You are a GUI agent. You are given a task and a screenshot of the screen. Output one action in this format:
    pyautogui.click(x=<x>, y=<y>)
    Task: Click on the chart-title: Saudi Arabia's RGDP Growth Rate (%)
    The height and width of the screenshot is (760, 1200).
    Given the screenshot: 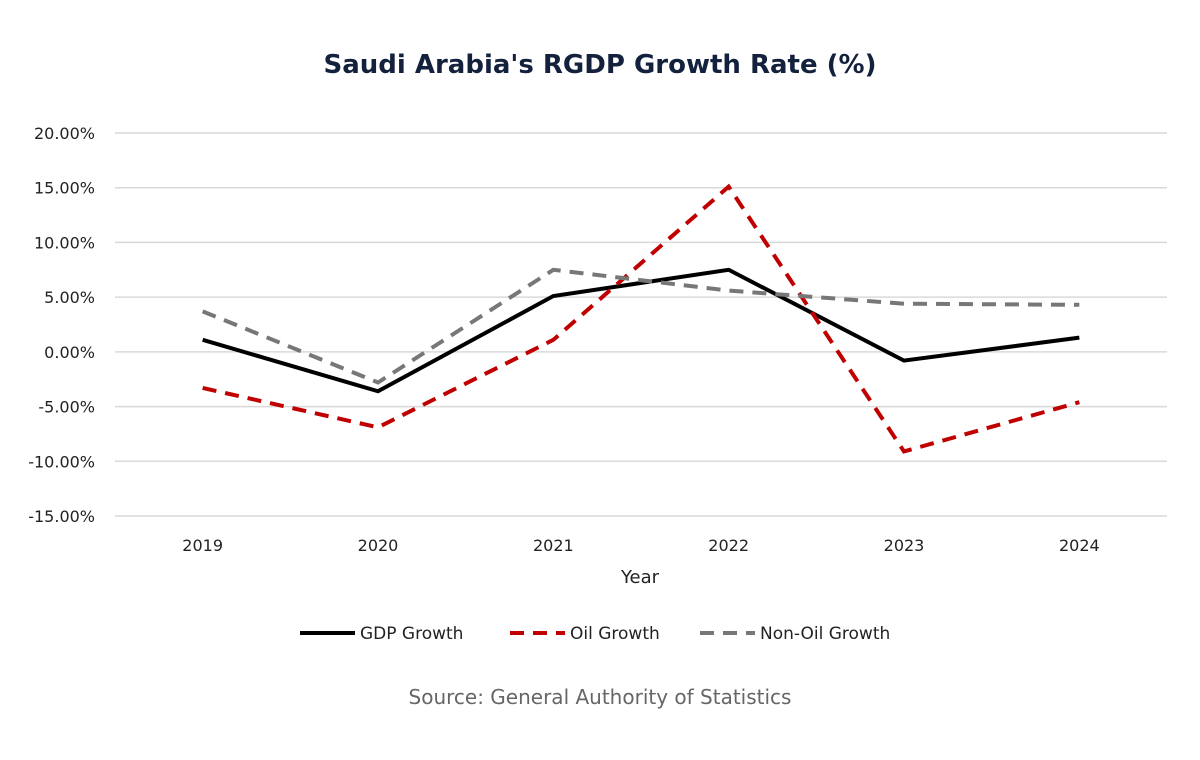 What is the action you would take?
    pyautogui.click(x=600, y=65)
    